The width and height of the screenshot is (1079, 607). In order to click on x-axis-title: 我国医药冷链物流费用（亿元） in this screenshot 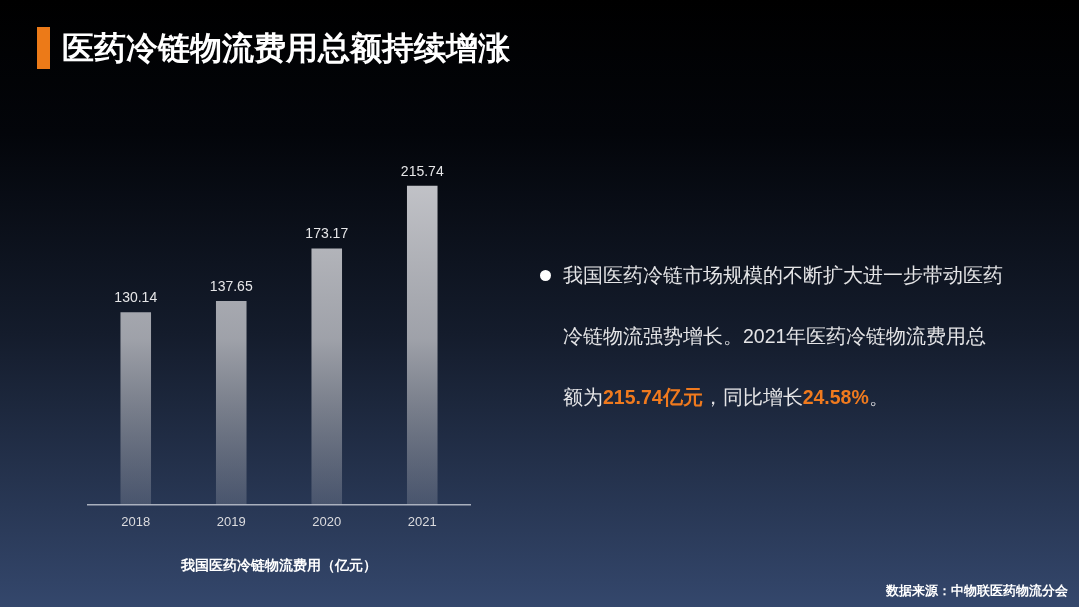, I will do `click(278, 565)`.